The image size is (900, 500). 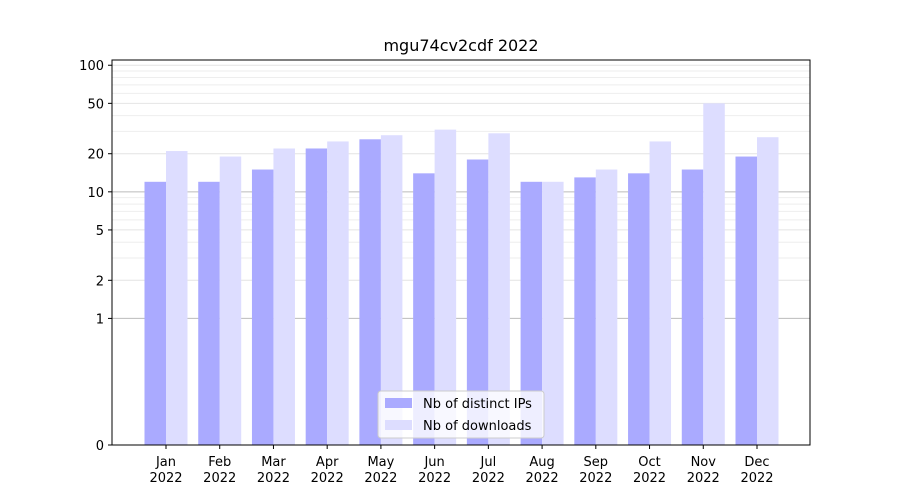 I want to click on legend-swatch-downloads, so click(x=398, y=425).